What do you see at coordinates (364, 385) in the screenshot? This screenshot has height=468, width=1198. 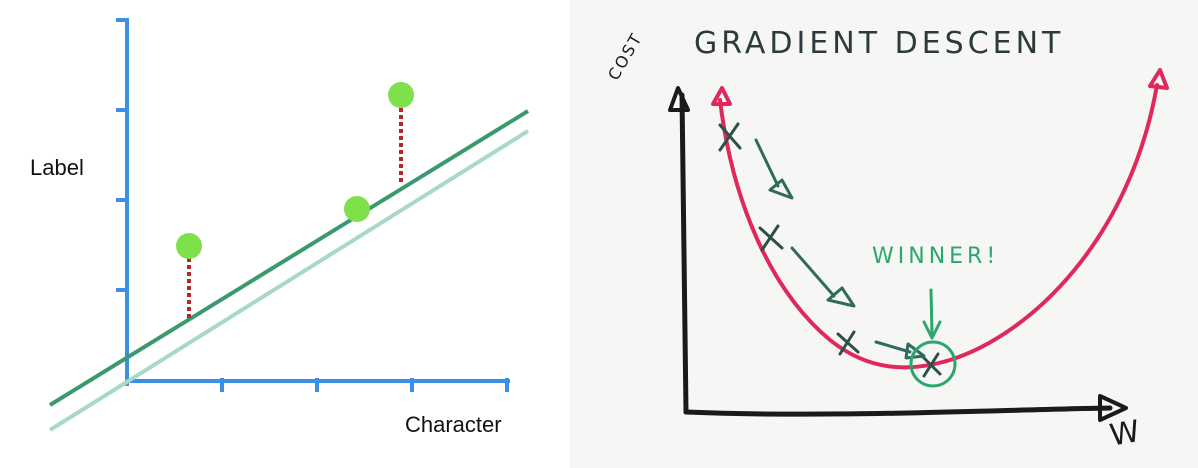 I see `x-axis-ticks` at bounding box center [364, 385].